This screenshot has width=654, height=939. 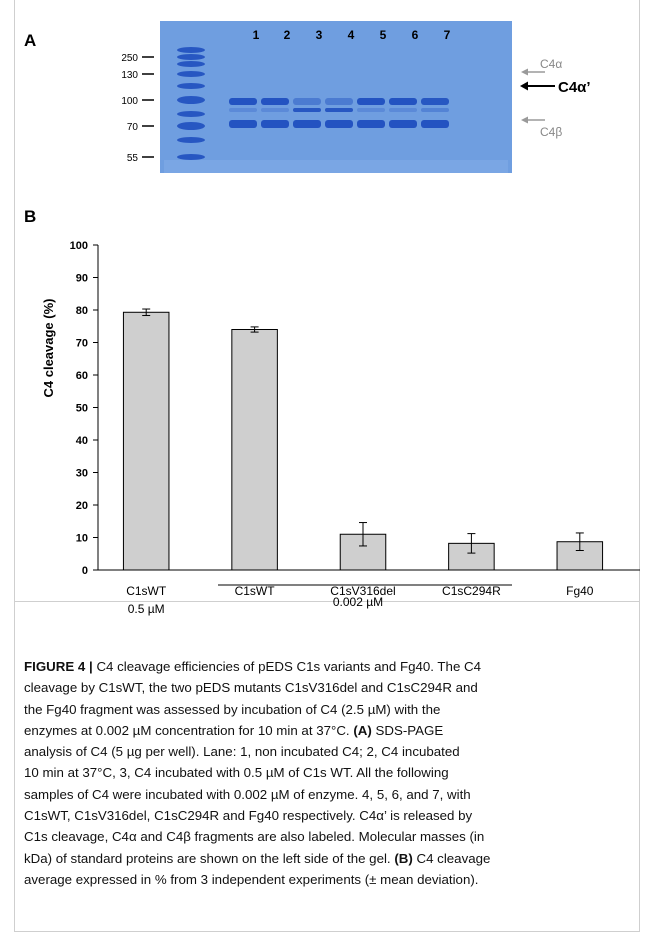 I want to click on gel-image: 1 2 3 4 5 6 7 250 130 100 70 55 C4α C4α’ C4β, so click(x=356, y=97).